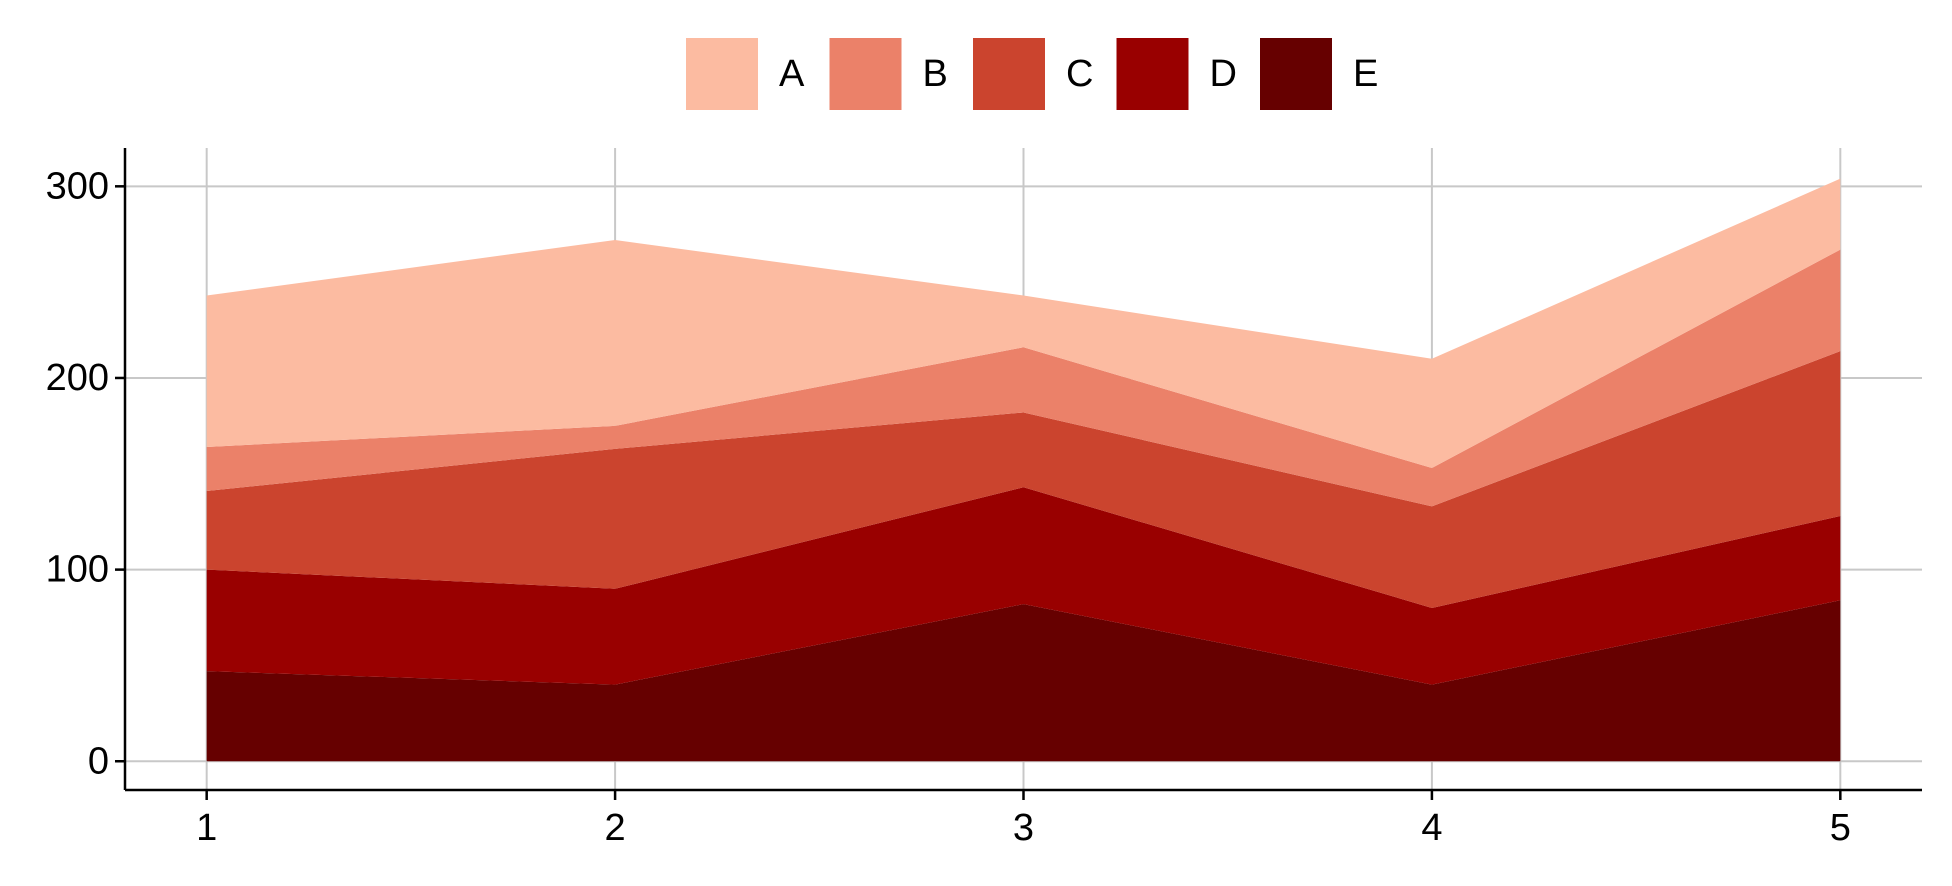 Image resolution: width=1952 pixels, height=886 pixels. What do you see at coordinates (98, 761) in the screenshot?
I see `y-tick-label-0: 0` at bounding box center [98, 761].